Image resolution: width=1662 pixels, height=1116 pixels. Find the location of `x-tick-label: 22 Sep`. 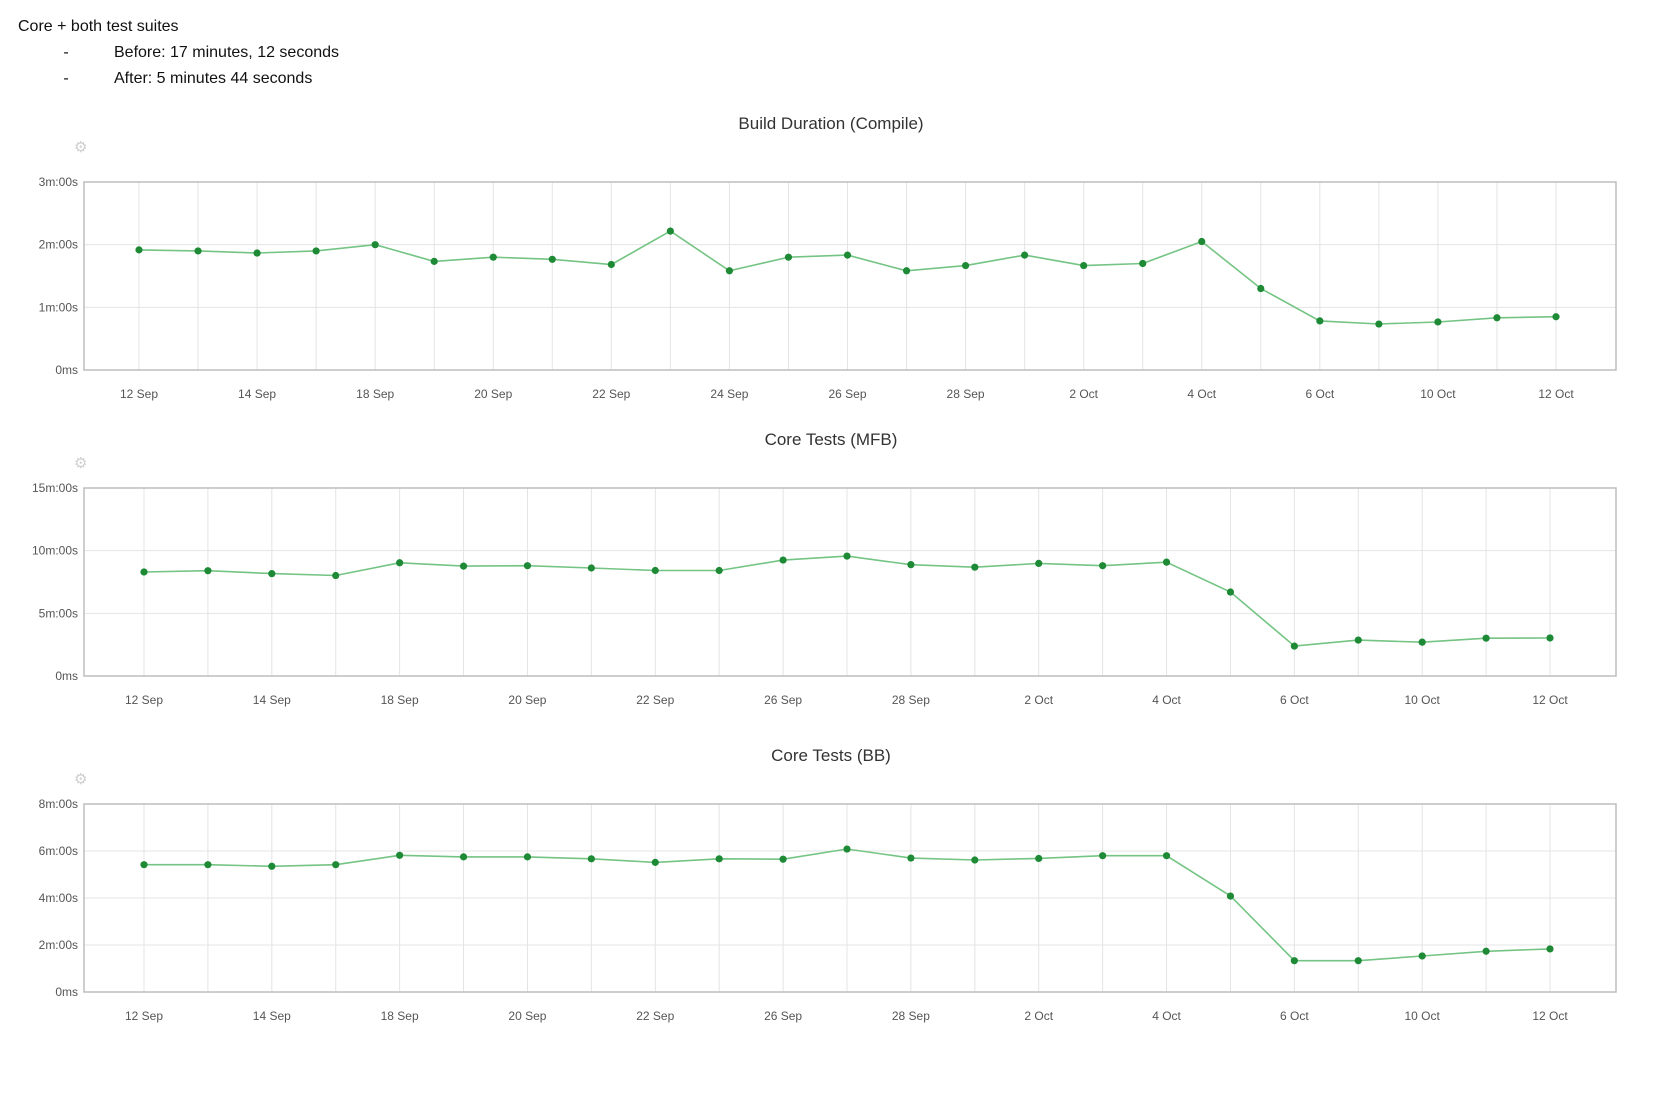

x-tick-label: 22 Sep is located at coordinates (655, 1016).